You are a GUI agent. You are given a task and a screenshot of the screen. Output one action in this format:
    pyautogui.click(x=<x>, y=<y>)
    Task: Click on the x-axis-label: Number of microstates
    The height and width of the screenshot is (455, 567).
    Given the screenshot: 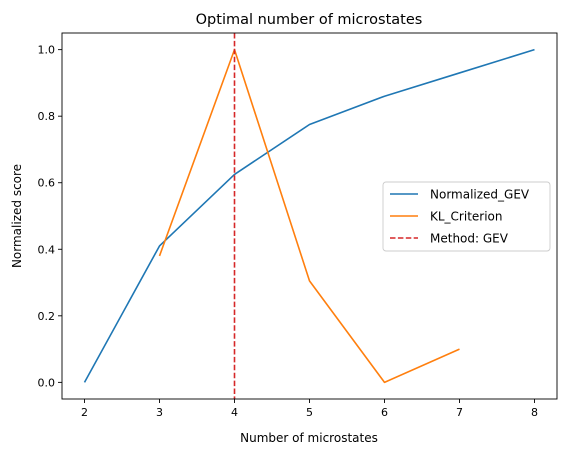 What is the action you would take?
    pyautogui.click(x=309, y=438)
    